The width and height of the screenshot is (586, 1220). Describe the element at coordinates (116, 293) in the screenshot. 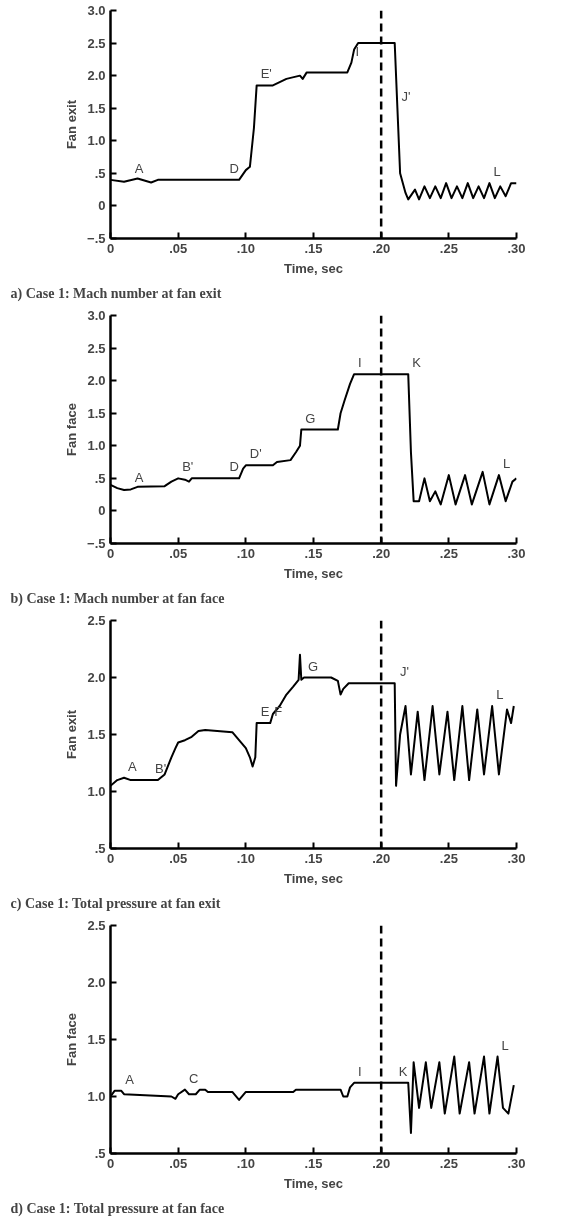

I see `text: a) Case 1: Mach number at fan exit` at that location.